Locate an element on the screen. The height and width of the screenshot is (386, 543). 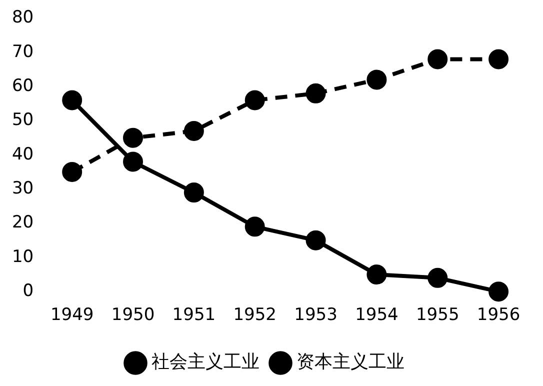
y-tick-label: 60 is located at coordinates (23, 86).